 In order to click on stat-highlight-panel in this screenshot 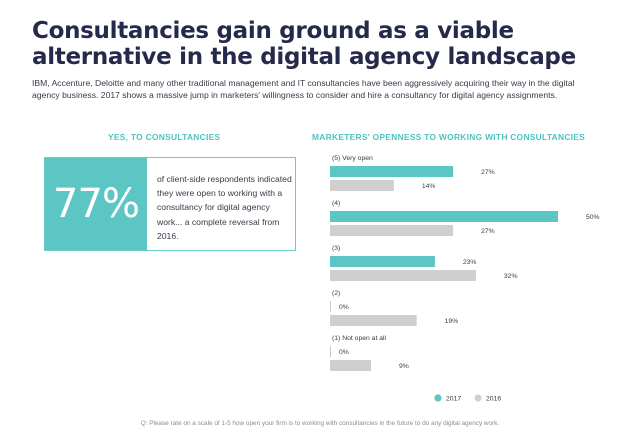, I will do `click(96, 204)`.